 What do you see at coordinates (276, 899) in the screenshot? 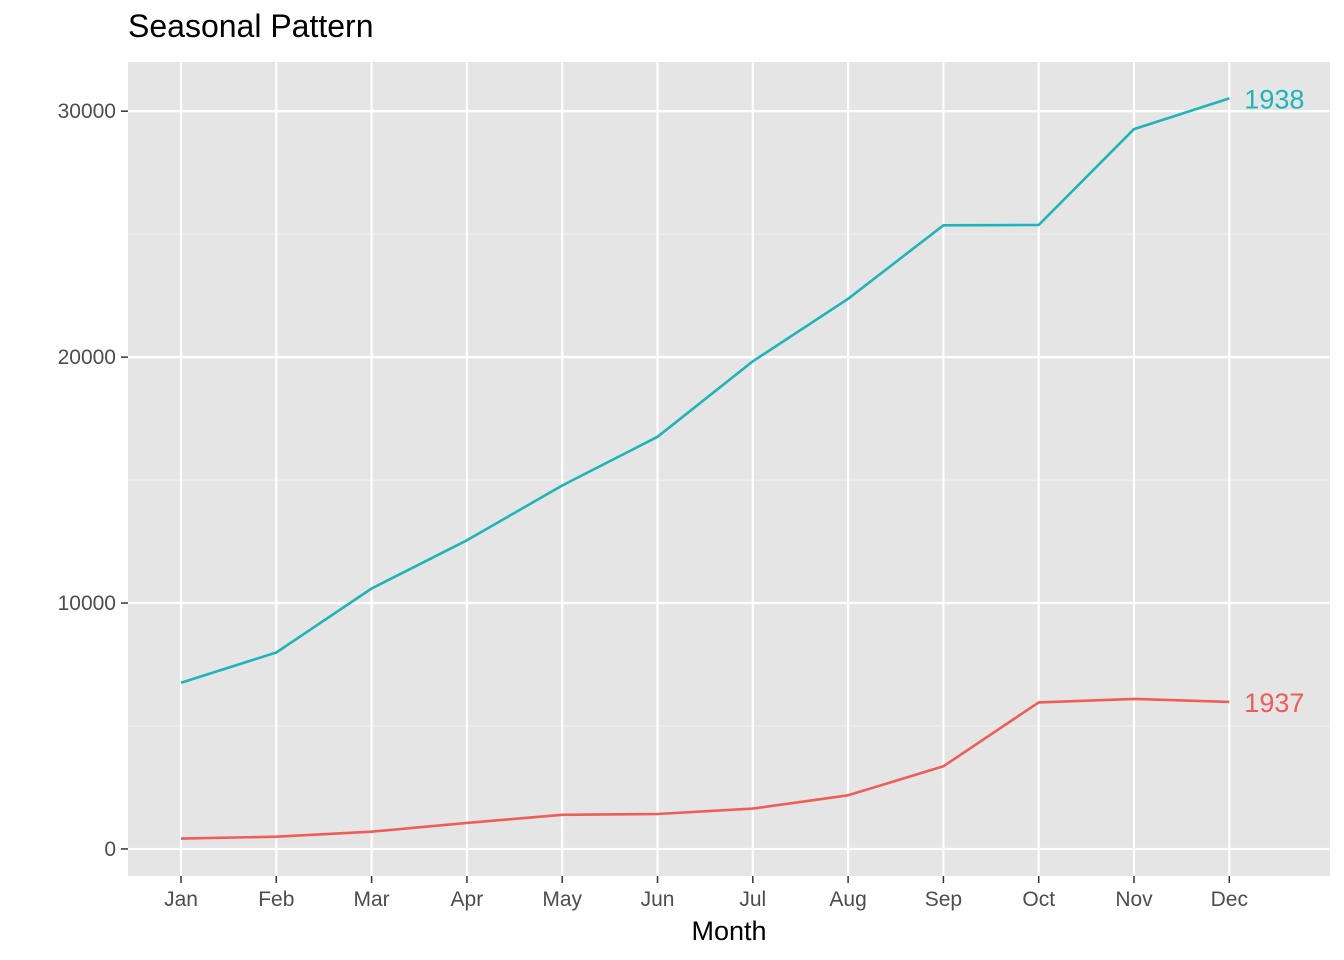
I see `x-tick-label: Feb` at bounding box center [276, 899].